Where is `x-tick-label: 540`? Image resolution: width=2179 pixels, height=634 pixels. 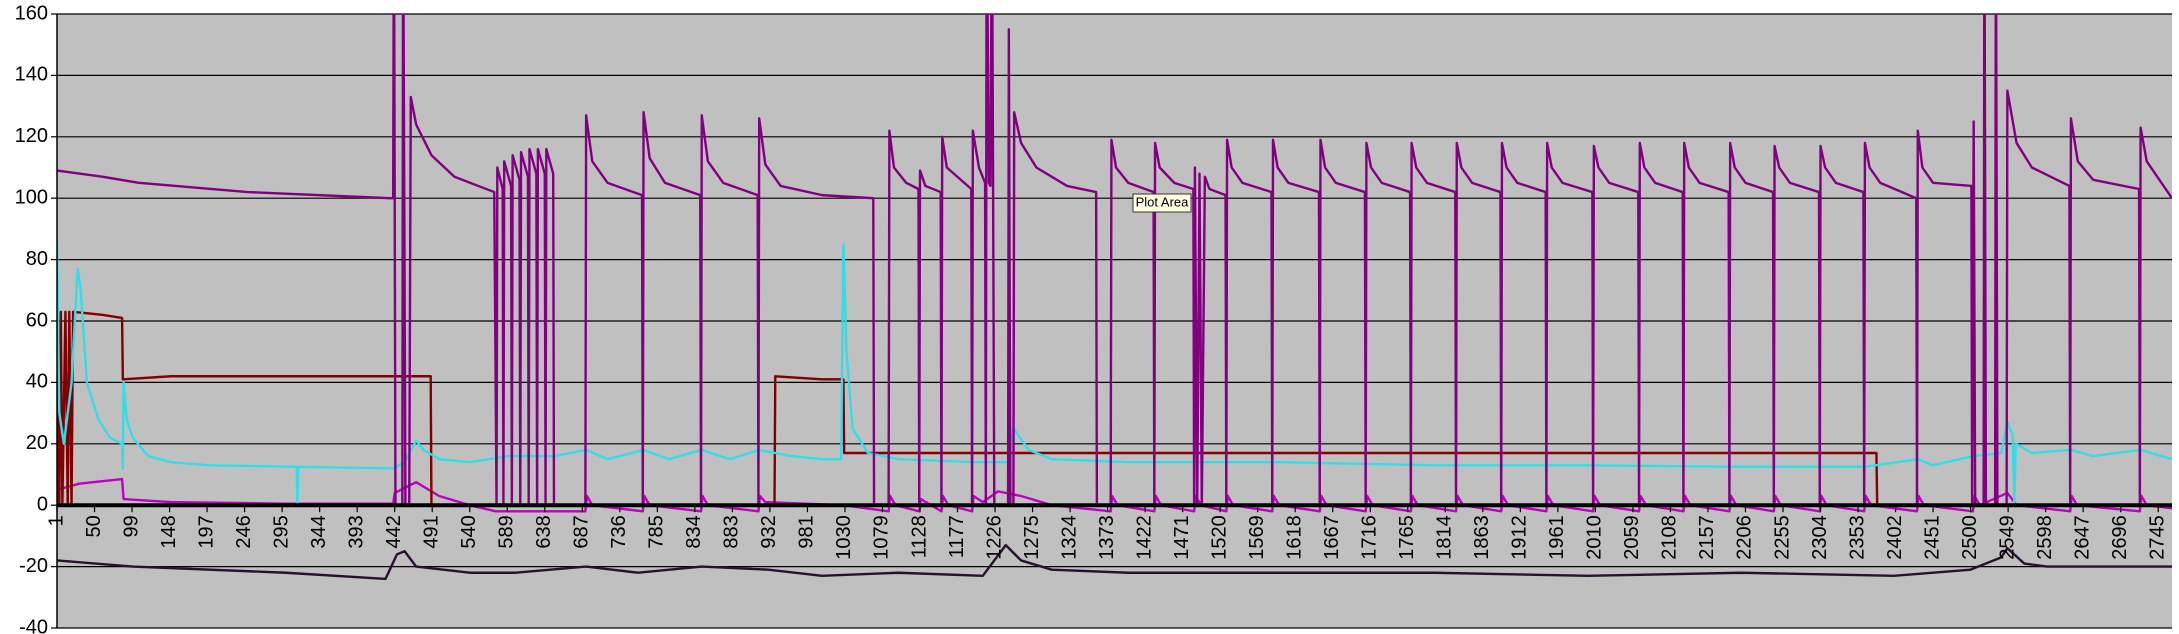 x-tick-label: 540 is located at coordinates (469, 531).